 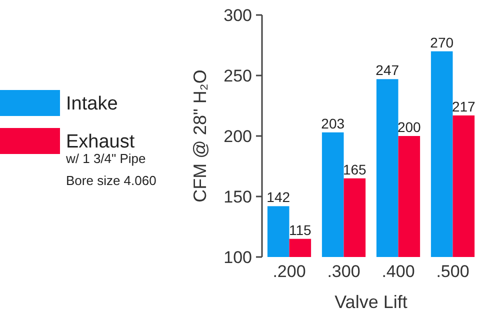 What do you see at coordinates (238, 76) in the screenshot?
I see `y-tick-label: 250` at bounding box center [238, 76].